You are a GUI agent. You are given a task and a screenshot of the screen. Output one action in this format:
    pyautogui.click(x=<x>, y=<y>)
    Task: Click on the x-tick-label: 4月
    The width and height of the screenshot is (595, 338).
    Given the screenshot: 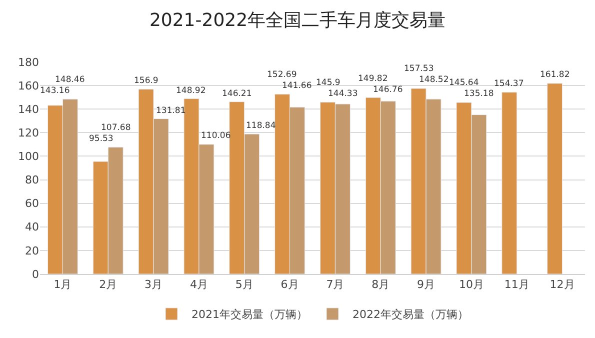 What is the action you would take?
    pyautogui.click(x=199, y=285)
    